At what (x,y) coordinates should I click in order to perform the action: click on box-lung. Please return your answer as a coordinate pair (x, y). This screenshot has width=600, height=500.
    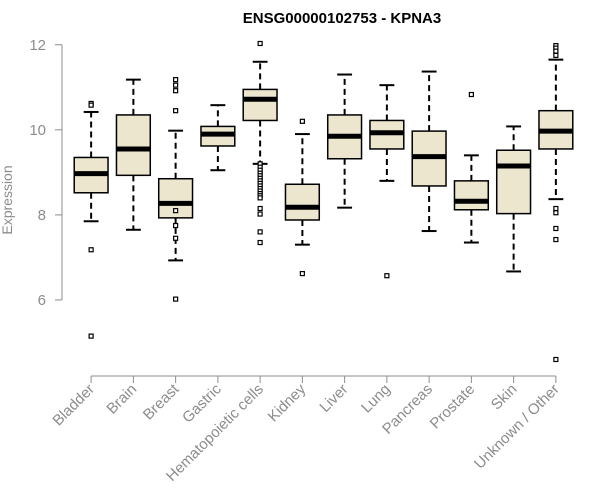
    Looking at the image, I should click on (387, 181).